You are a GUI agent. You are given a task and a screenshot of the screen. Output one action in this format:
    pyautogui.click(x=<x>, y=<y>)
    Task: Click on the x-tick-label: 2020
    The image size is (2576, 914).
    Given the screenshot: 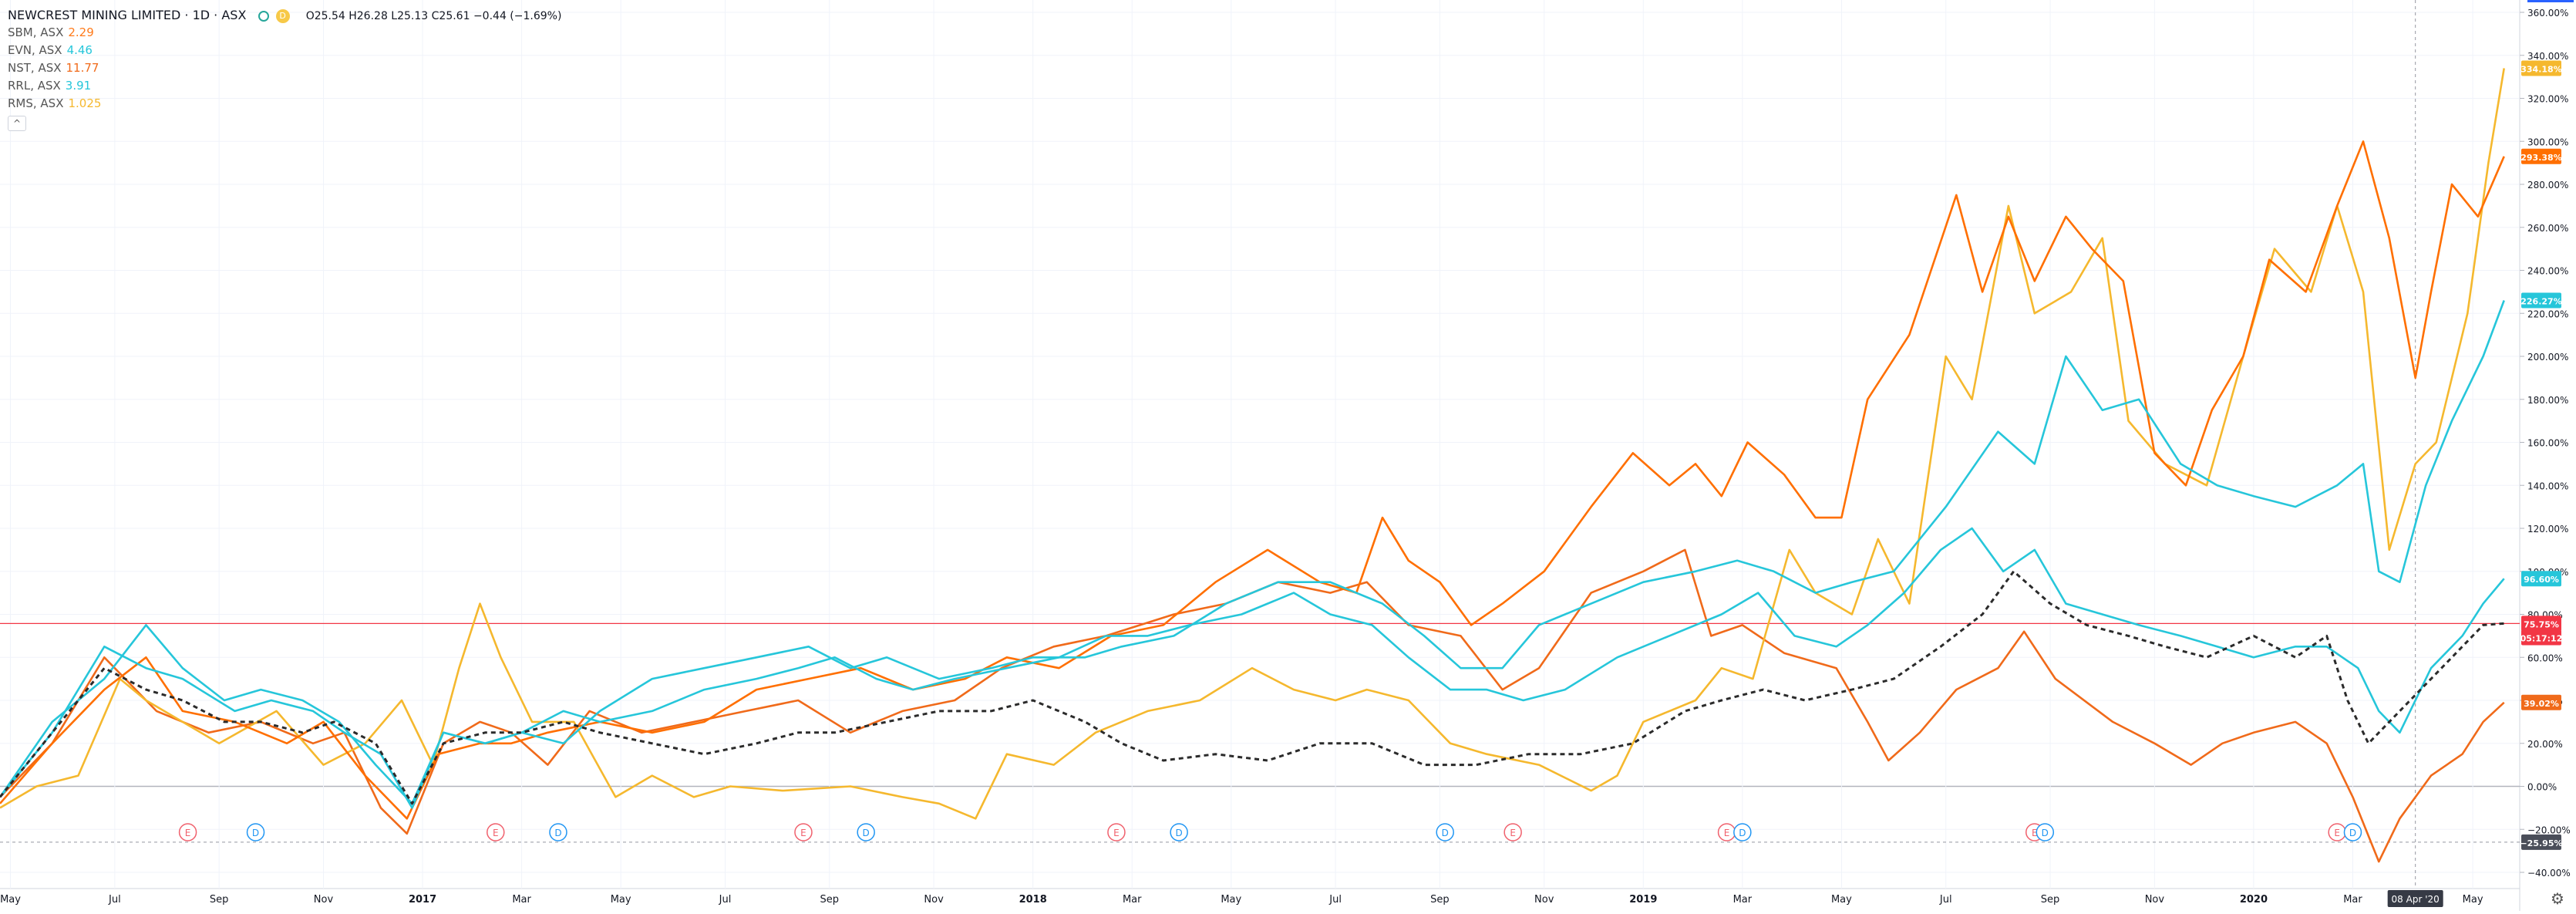 What is the action you would take?
    pyautogui.click(x=2254, y=900)
    